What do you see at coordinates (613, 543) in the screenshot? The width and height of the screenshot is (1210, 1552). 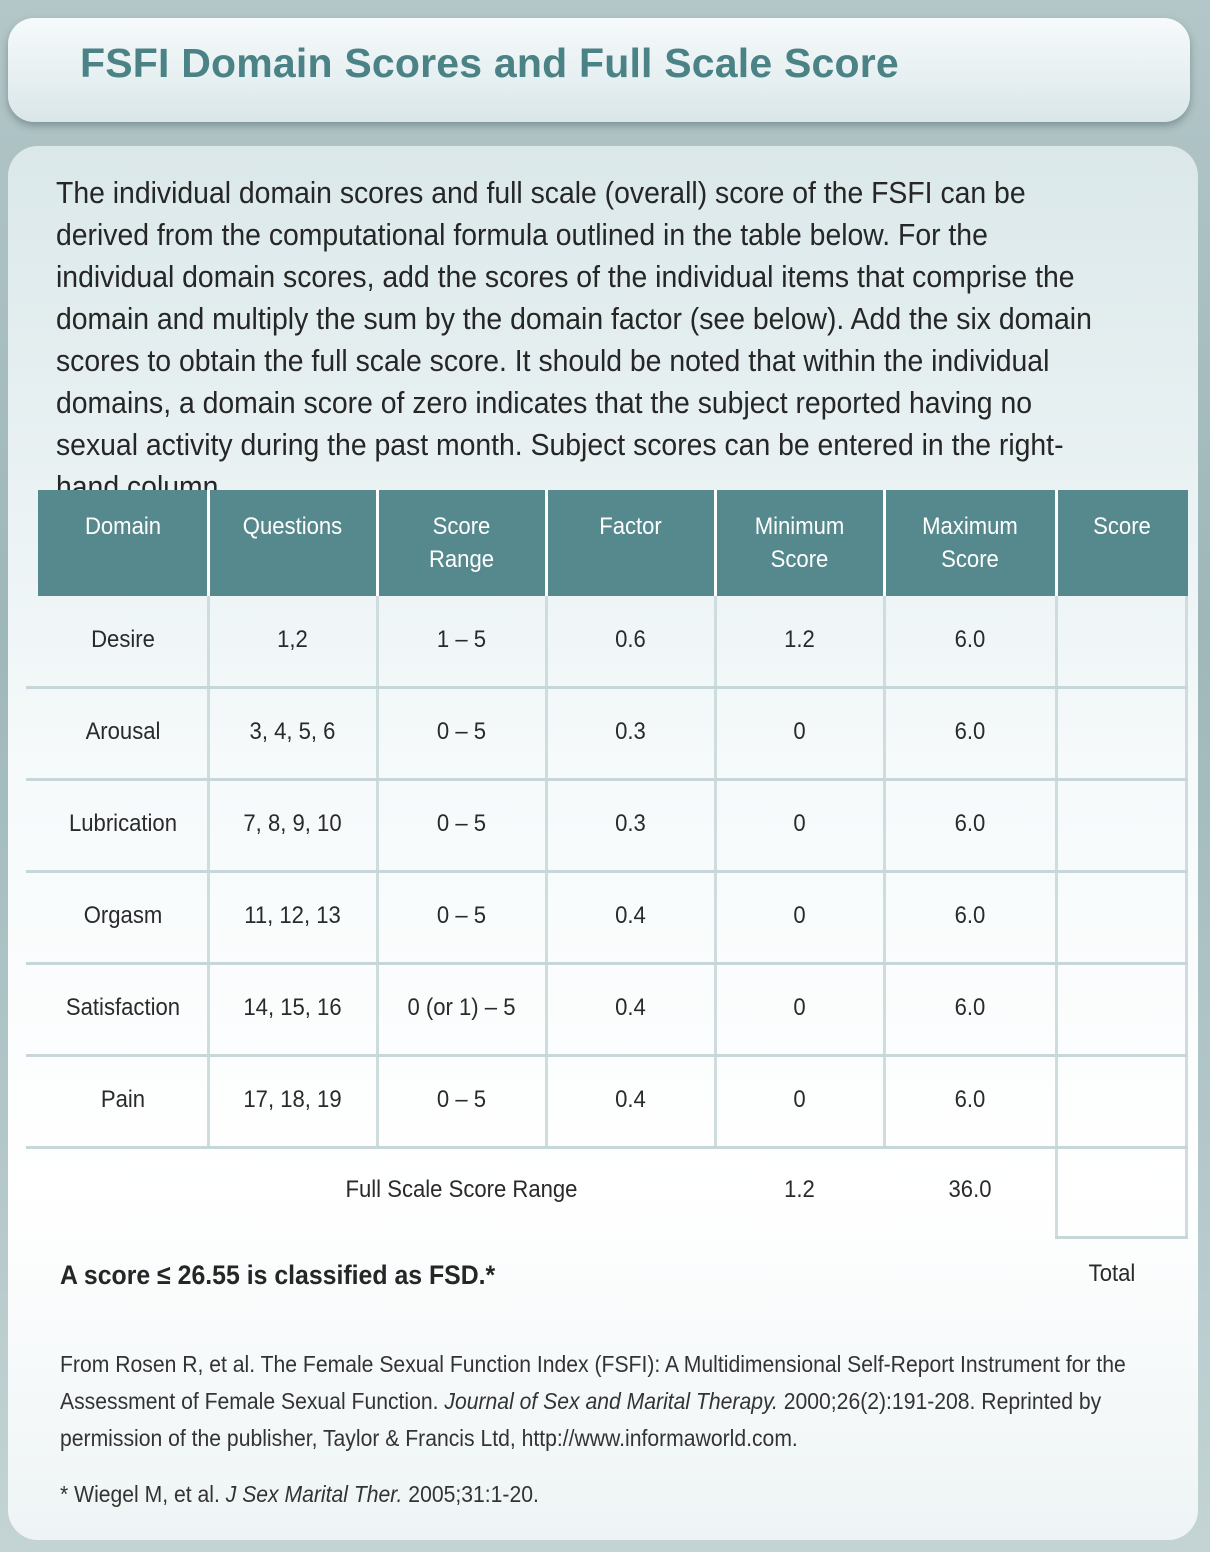 I see `table-header-row` at bounding box center [613, 543].